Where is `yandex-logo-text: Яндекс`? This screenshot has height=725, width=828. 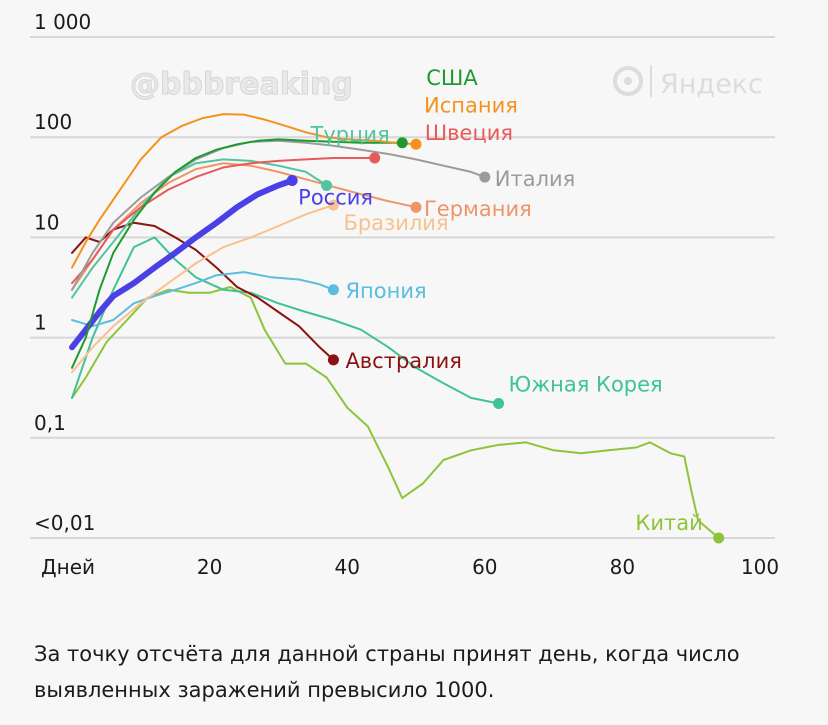 yandex-logo-text: Яндекс is located at coordinates (711, 84).